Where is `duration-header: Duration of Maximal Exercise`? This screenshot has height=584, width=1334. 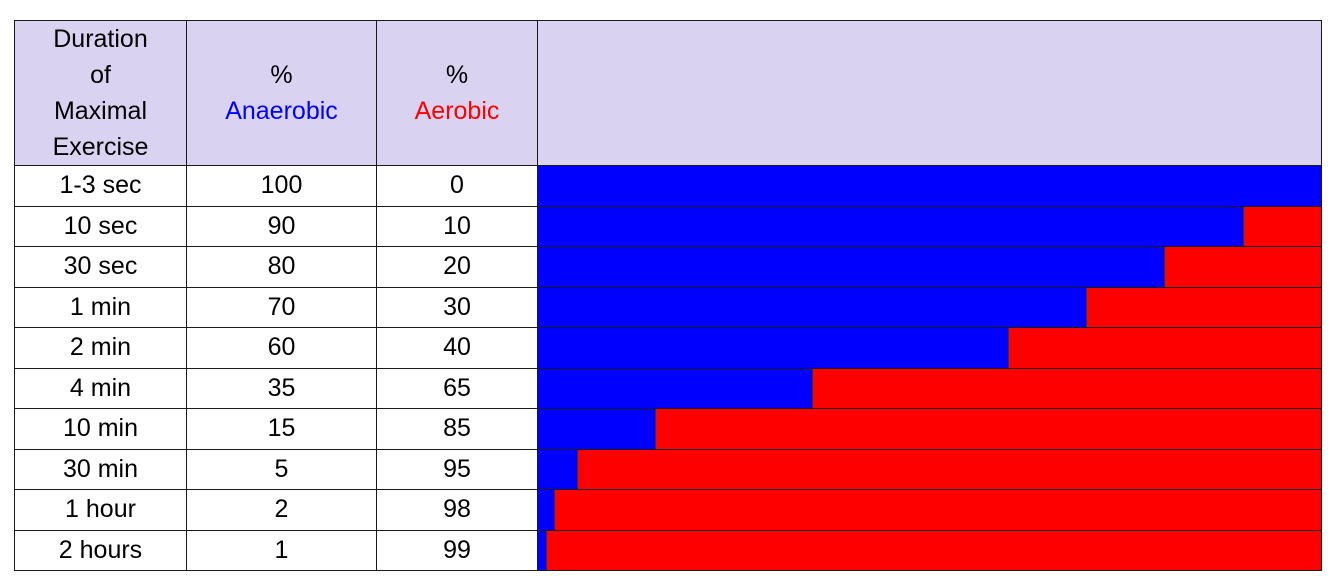 duration-header: Duration of Maximal Exercise is located at coordinates (100, 93).